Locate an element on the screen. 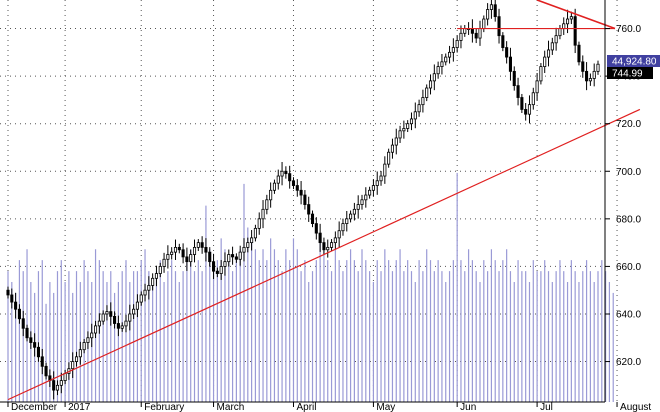 The width and height of the screenshot is (660, 412). time-tick-label: 2017 is located at coordinates (79, 407).